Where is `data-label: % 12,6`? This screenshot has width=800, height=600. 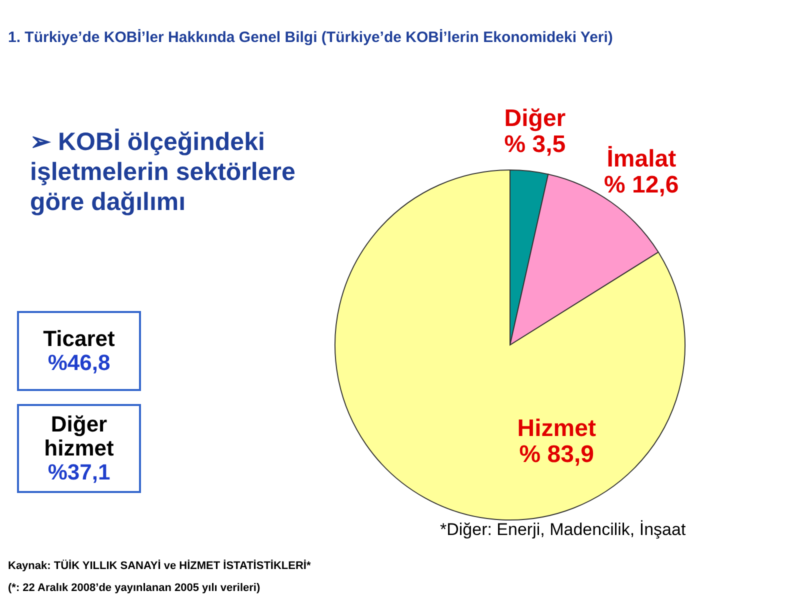
data-label: % 12,6 is located at coordinates (641, 184).